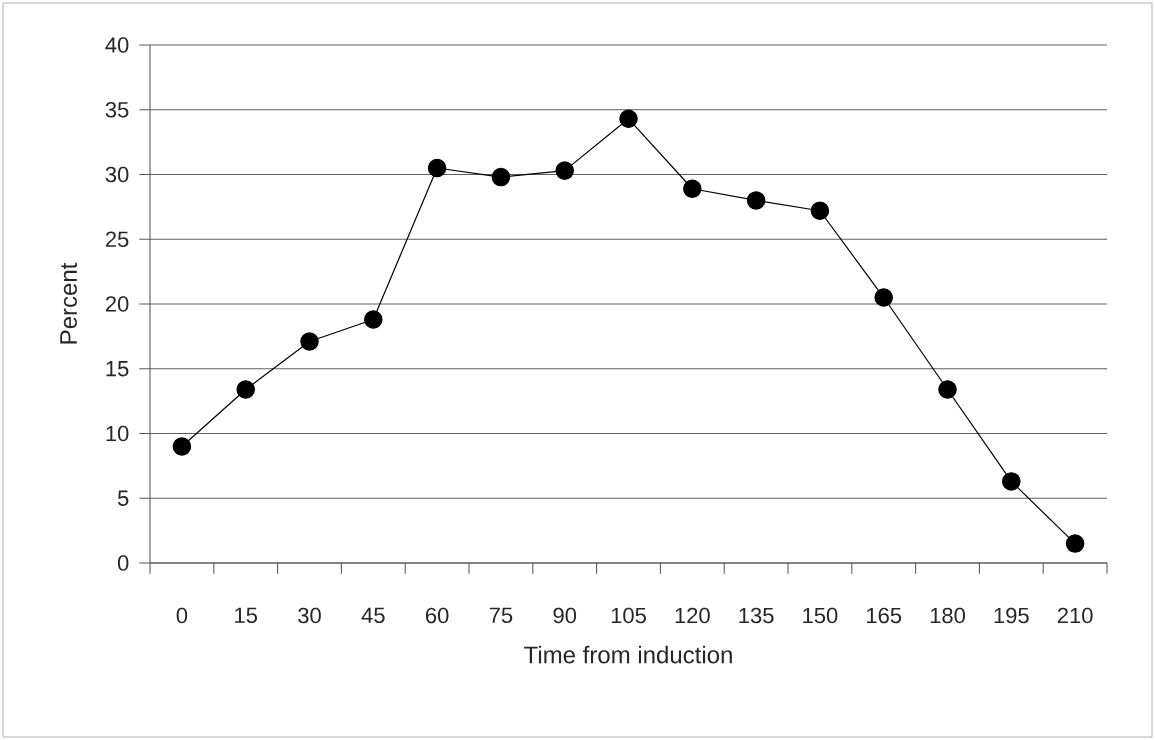 The width and height of the screenshot is (1155, 740). Describe the element at coordinates (628, 615) in the screenshot. I see `x-tick-label: 105` at that location.